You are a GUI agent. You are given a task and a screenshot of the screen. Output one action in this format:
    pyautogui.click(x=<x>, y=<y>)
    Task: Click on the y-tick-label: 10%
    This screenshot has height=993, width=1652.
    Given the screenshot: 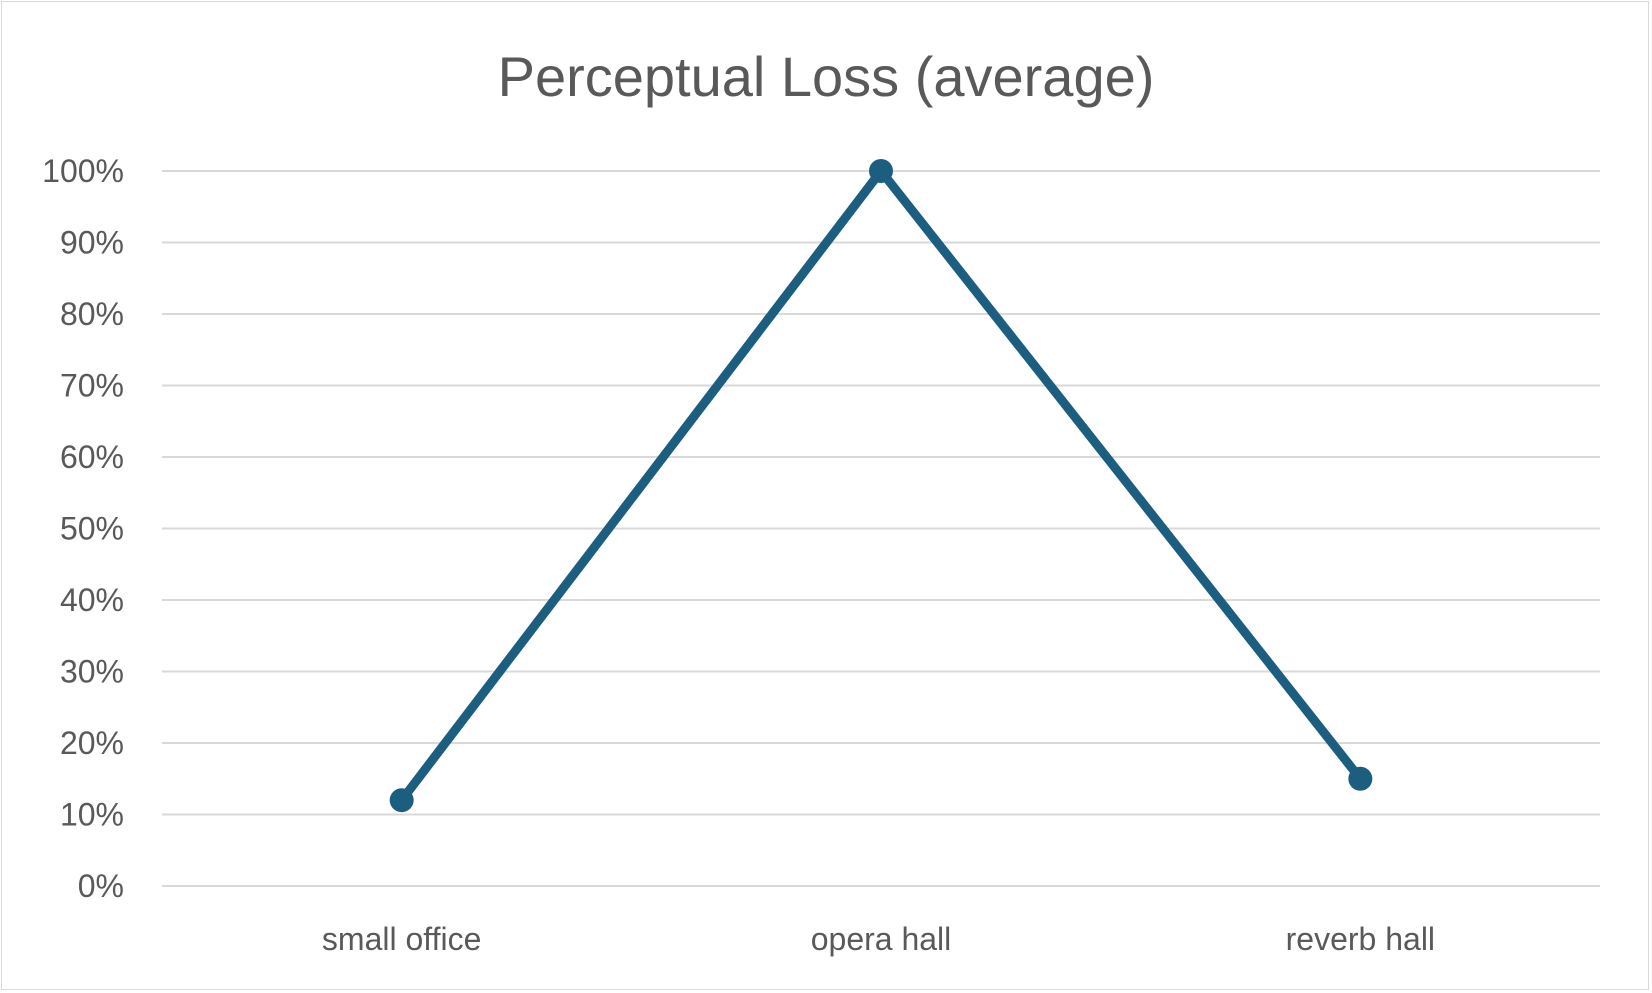 What is the action you would take?
    pyautogui.click(x=92, y=815)
    